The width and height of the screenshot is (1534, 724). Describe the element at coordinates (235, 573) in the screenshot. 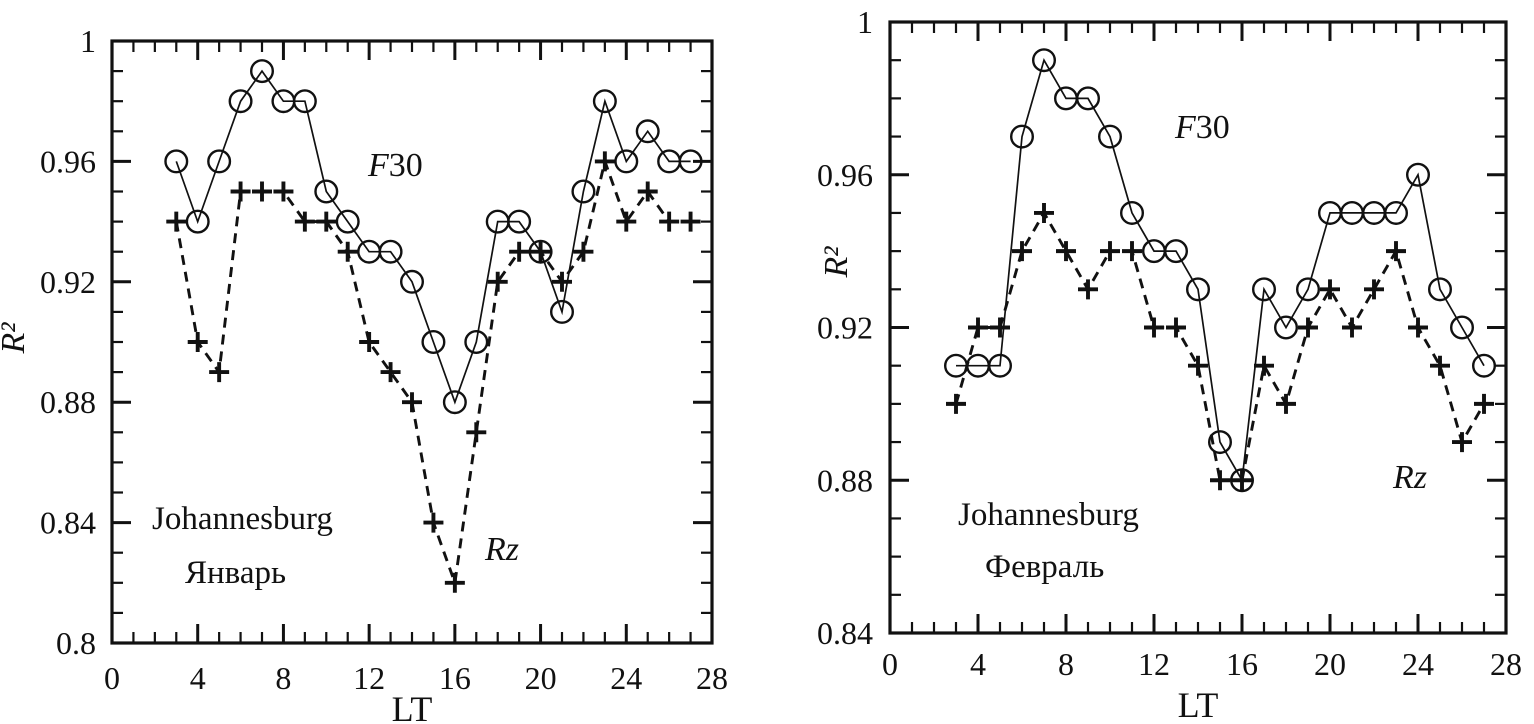

I see `month-label: Январь` at that location.